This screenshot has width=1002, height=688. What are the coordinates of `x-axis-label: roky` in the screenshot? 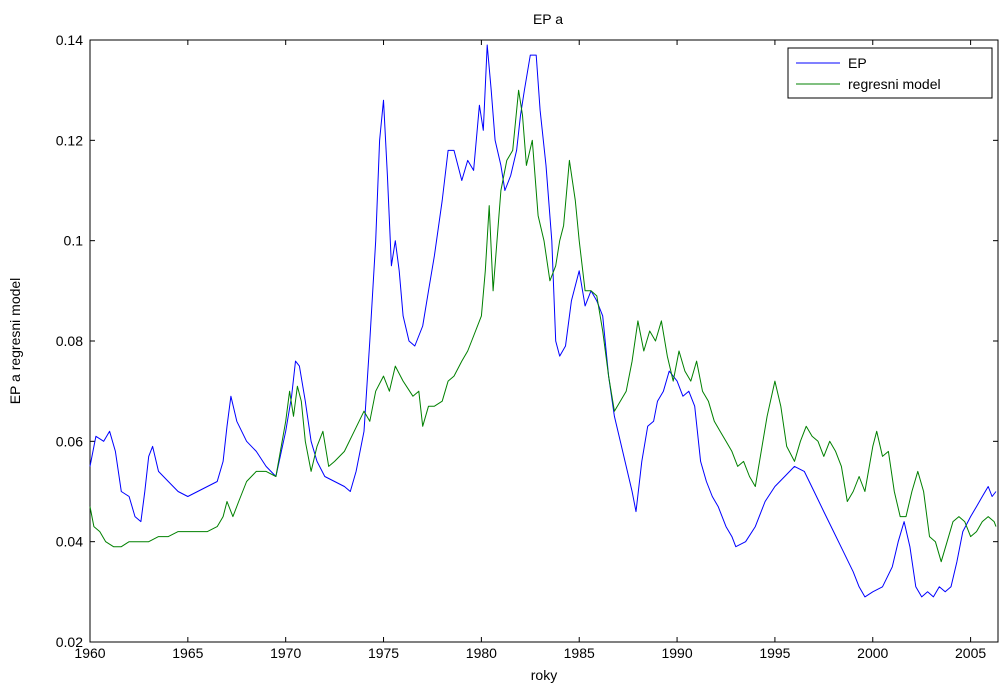 It's located at (544, 675).